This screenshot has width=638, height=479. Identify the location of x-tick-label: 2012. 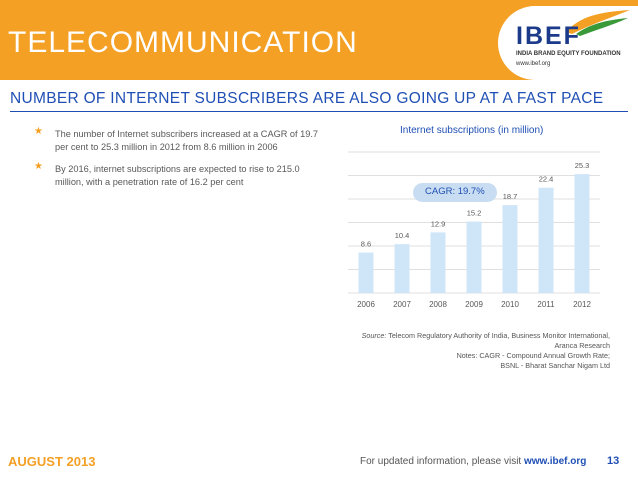
(582, 304).